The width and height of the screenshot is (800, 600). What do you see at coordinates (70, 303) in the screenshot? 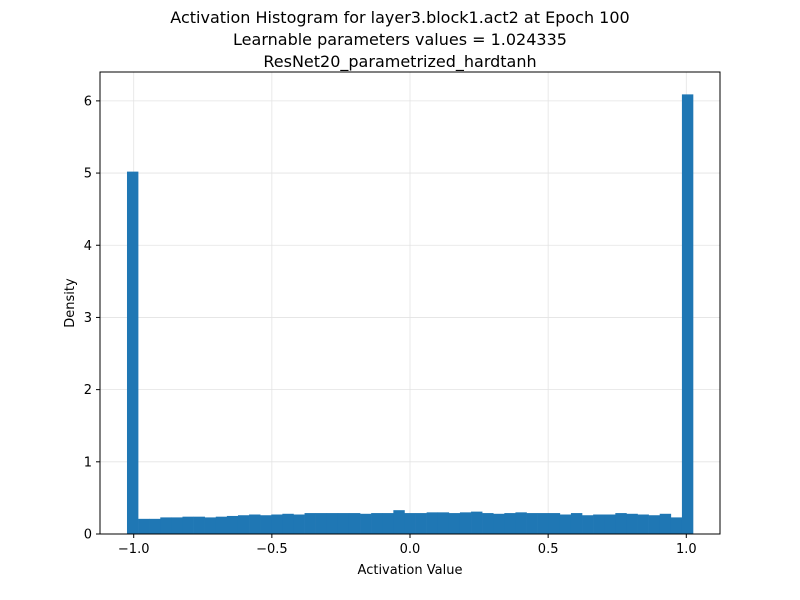
I see `y-axis-label: Density` at bounding box center [70, 303].